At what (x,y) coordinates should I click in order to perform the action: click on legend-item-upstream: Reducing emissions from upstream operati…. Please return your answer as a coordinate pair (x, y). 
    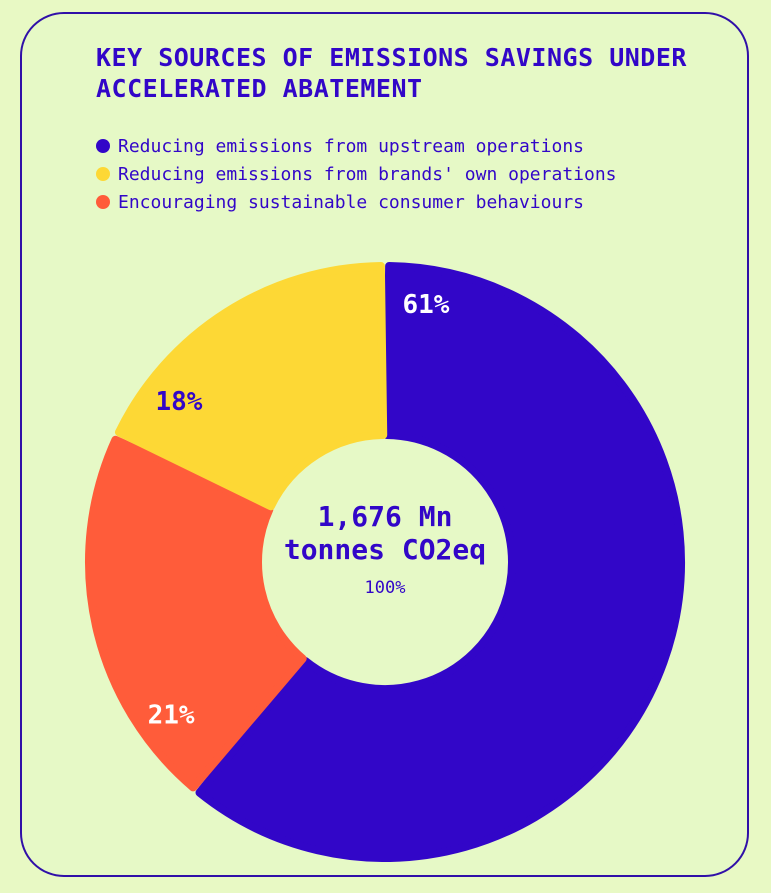
    Looking at the image, I should click on (356, 146).